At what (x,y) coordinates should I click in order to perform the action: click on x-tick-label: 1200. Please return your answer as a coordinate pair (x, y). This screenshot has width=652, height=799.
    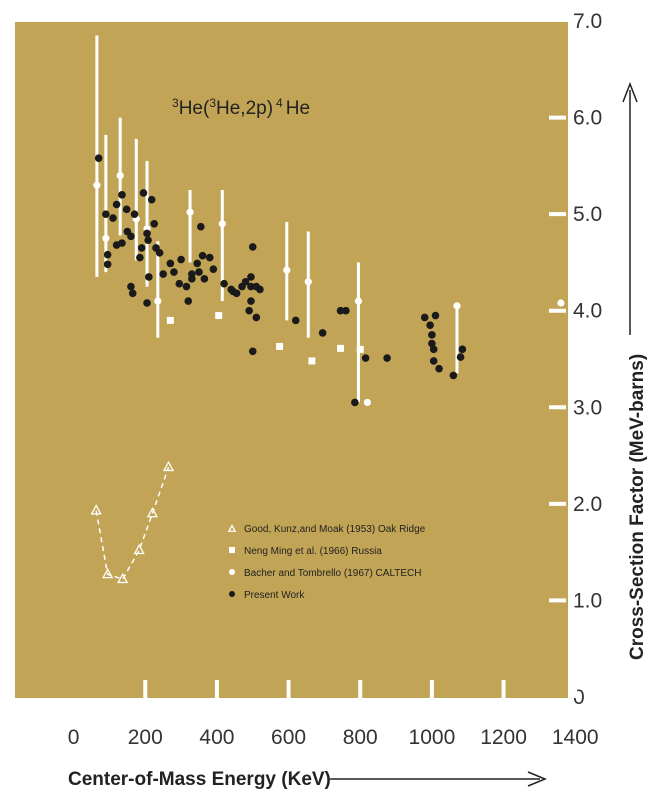
    Looking at the image, I should click on (503, 737).